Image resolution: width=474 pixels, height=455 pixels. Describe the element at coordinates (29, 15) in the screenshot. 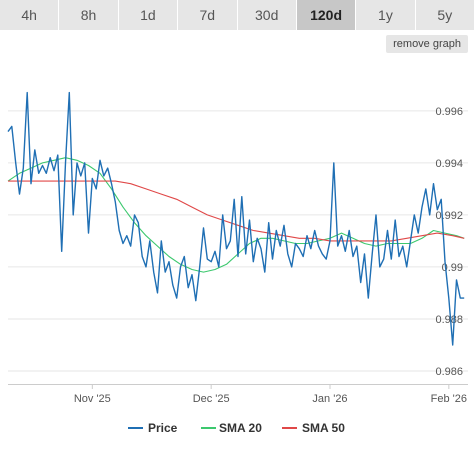

I see `range-4h-button: 4h` at that location.